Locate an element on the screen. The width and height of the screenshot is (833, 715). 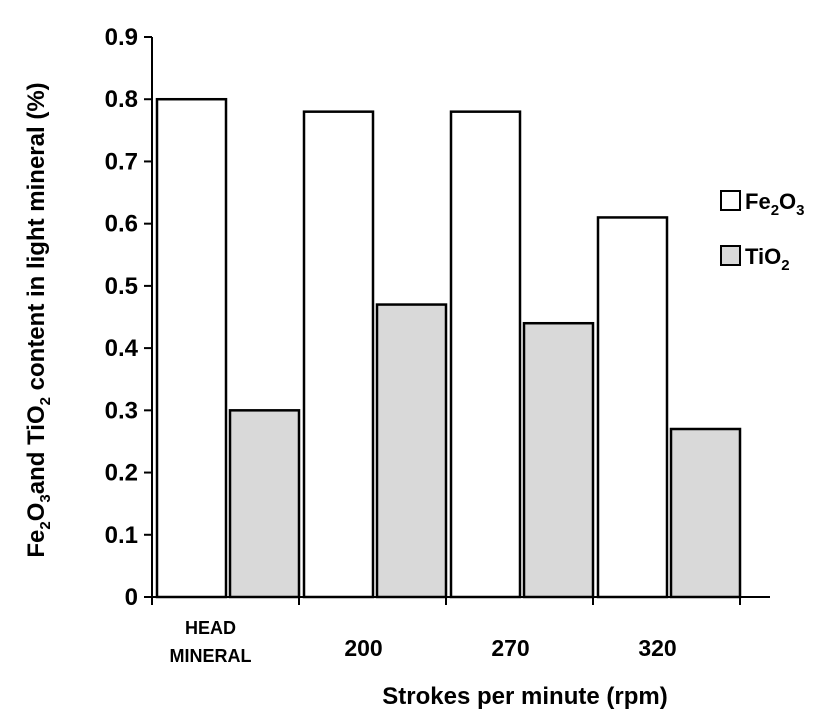
y-tick-label: 0.6 is located at coordinates (121, 224).